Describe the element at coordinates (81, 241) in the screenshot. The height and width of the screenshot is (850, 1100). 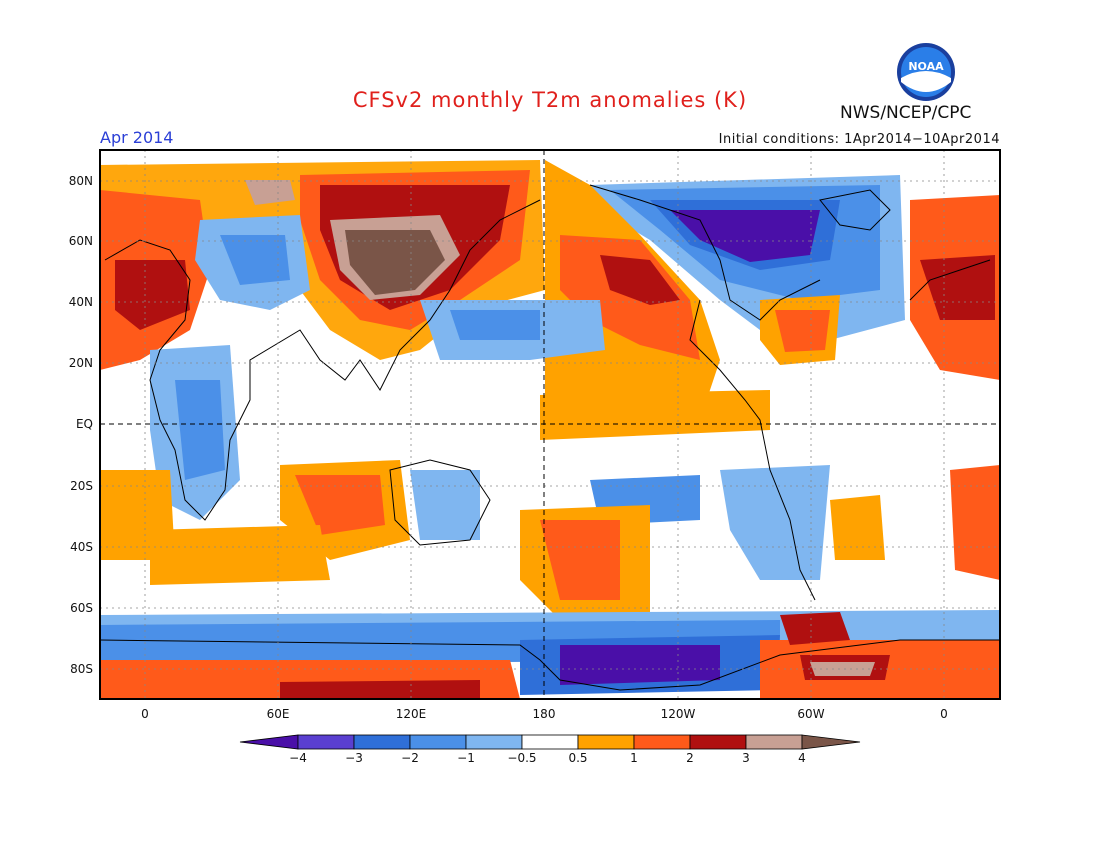
I see `lat-label: 60N` at that location.